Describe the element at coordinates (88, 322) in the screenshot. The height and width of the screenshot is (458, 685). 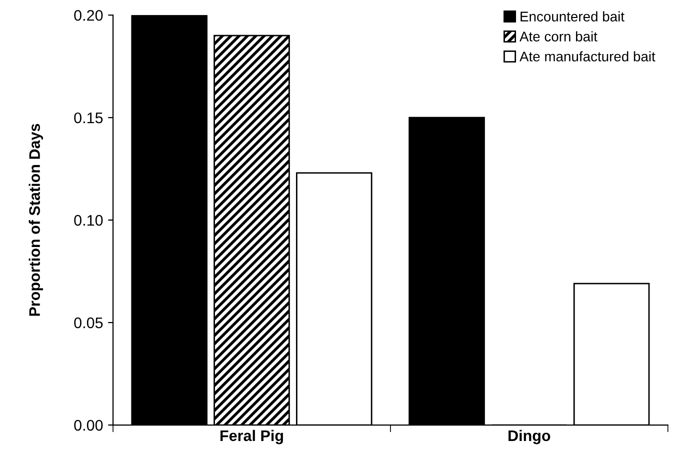
I see `y-tick-label: 0.05` at that location.